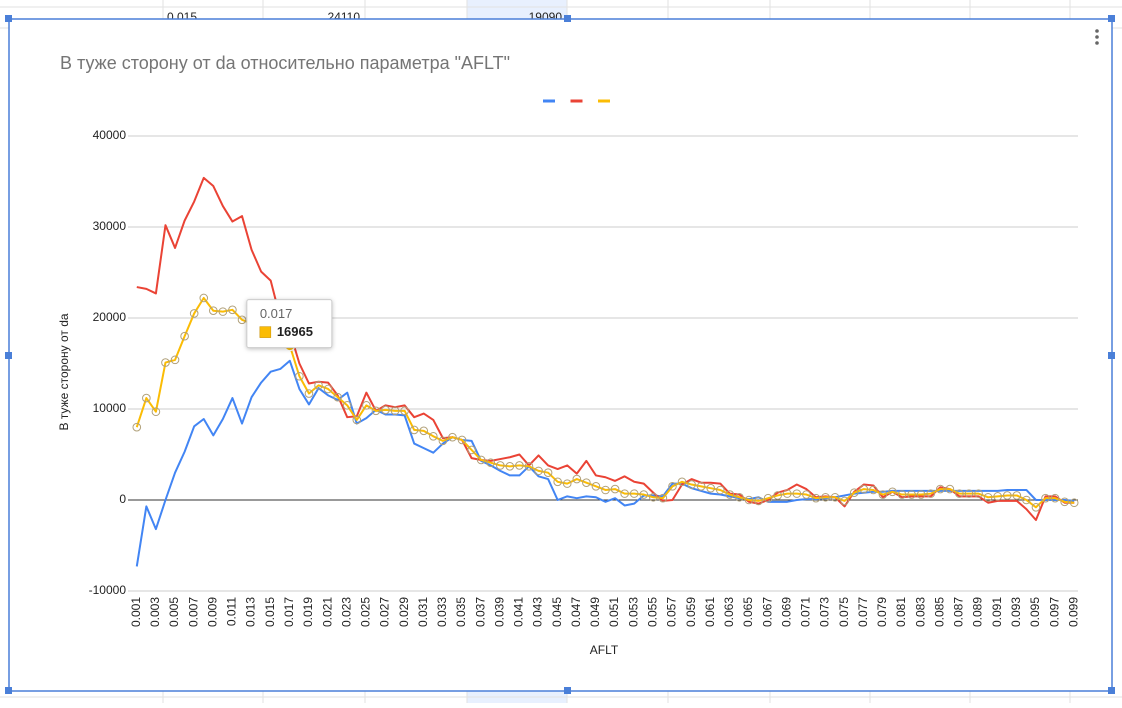  I want to click on x-tick-label: 0.029, so click(404, 612).